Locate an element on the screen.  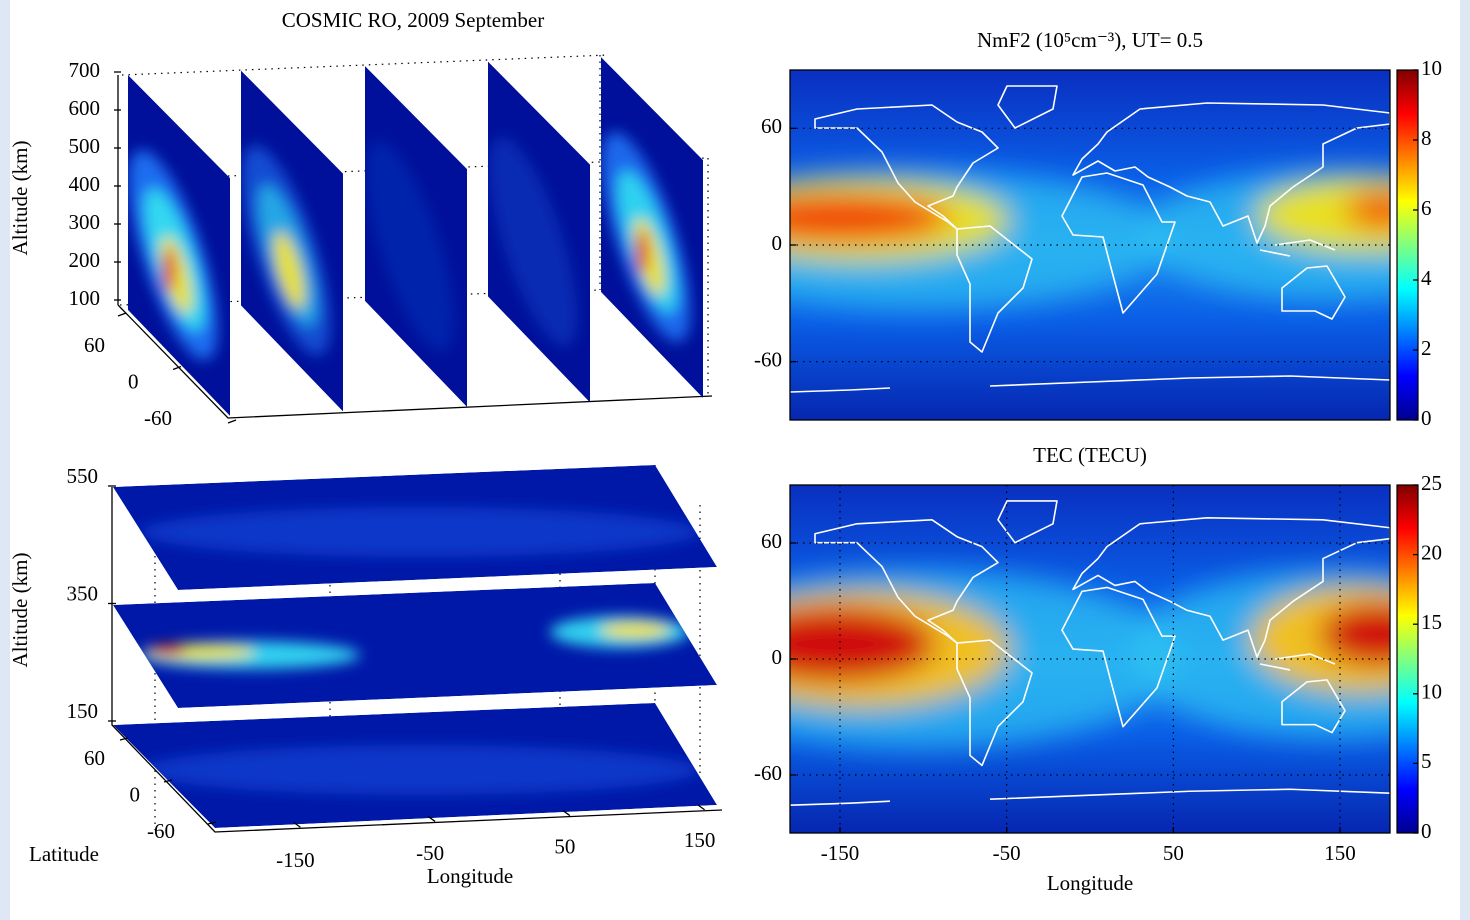
z-tick-label: 600 is located at coordinates (85, 108).